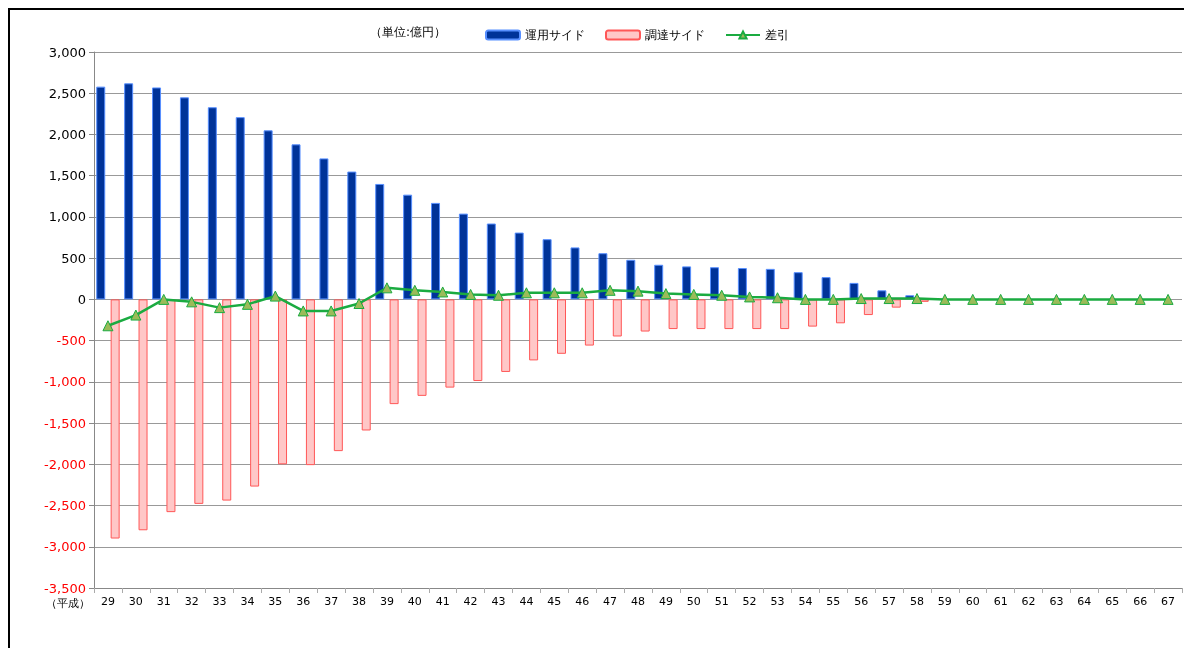 The width and height of the screenshot is (1186, 650). I want to click on x-tick-label: 59, so click(944, 601).